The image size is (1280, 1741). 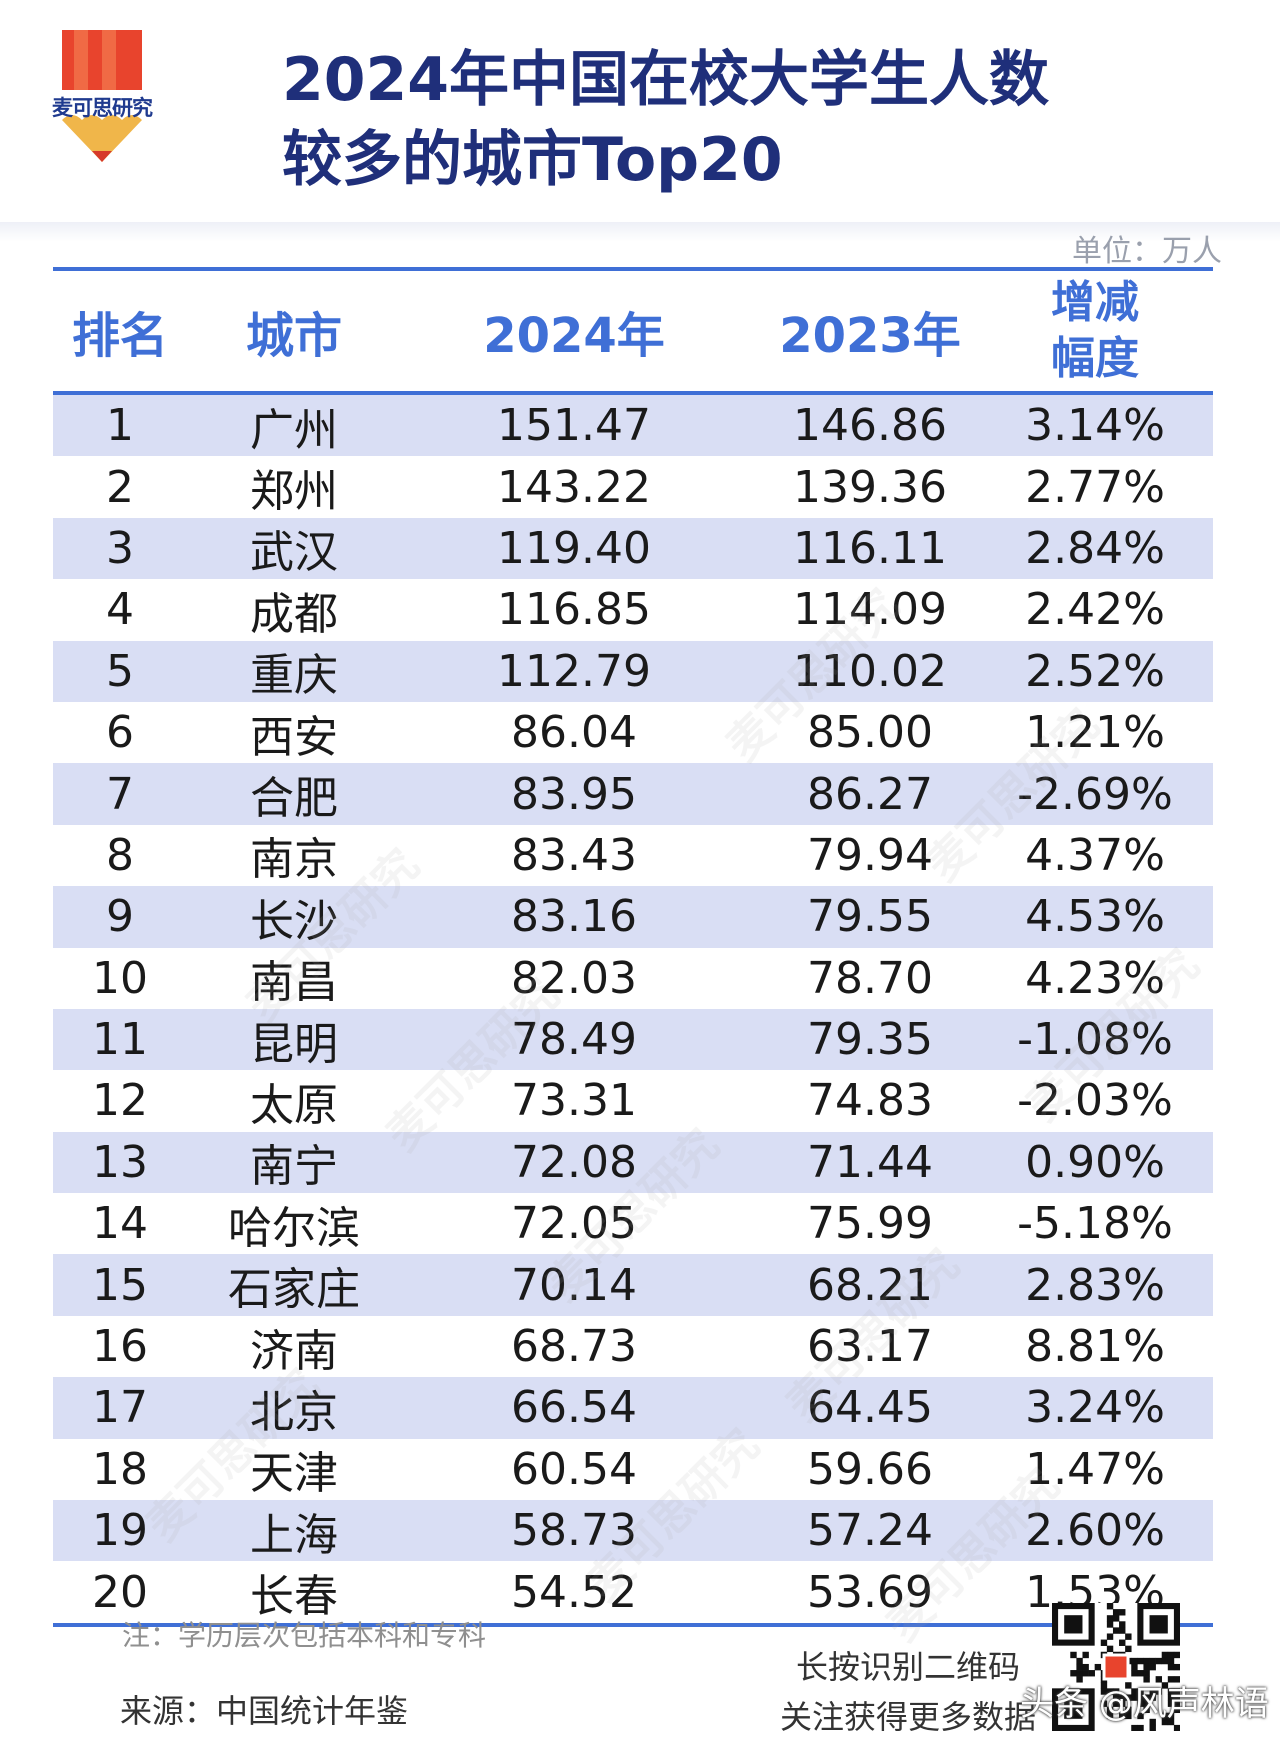 What do you see at coordinates (1095, 917) in the screenshot?
I see `cell-change: 4.53%` at bounding box center [1095, 917].